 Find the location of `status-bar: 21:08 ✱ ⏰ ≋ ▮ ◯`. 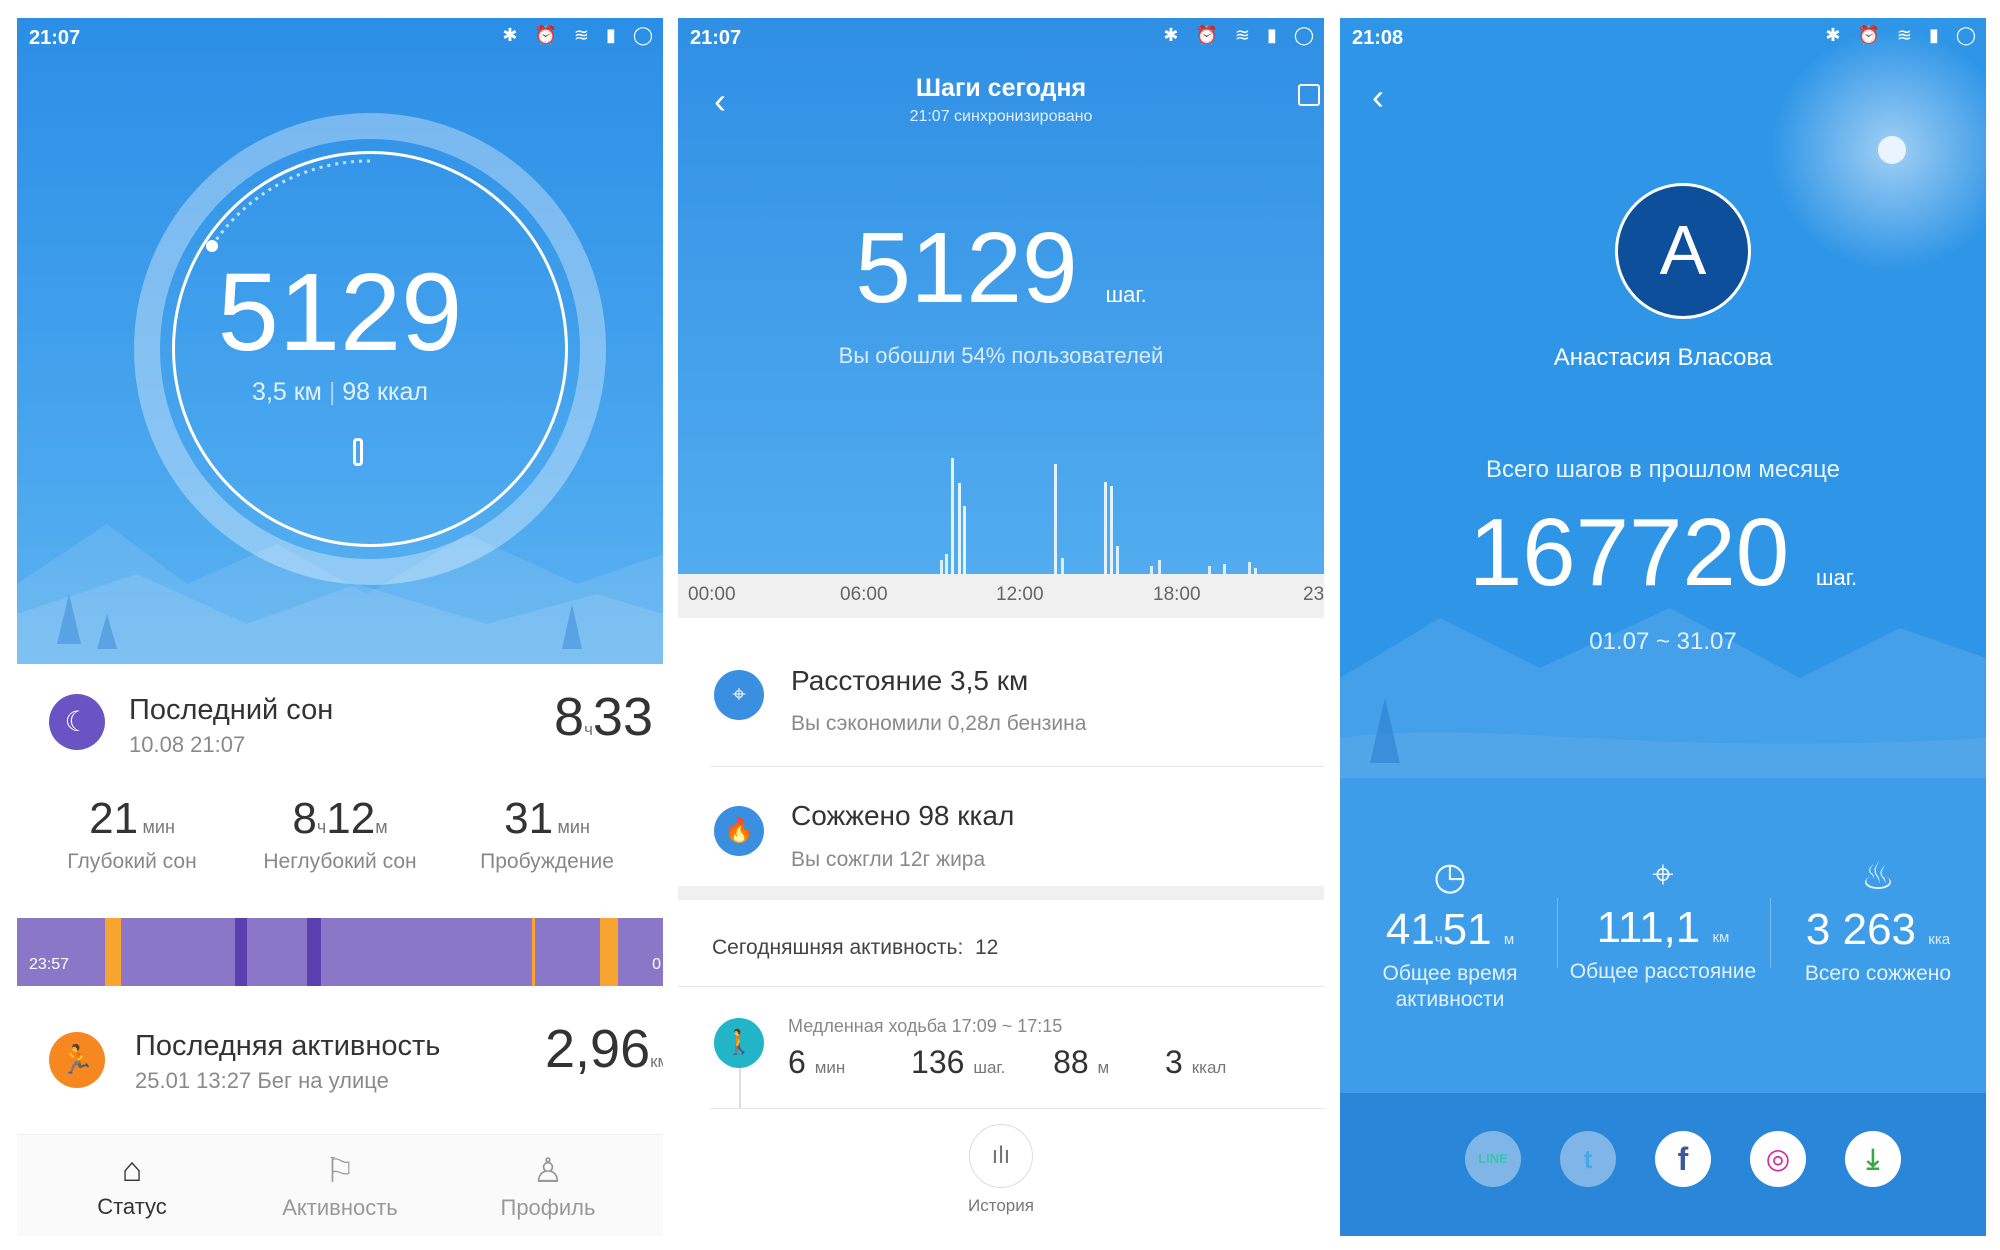

status-bar: 21:08 ✱ ⏰ ≋ ▮ ◯ is located at coordinates (1663, 38).